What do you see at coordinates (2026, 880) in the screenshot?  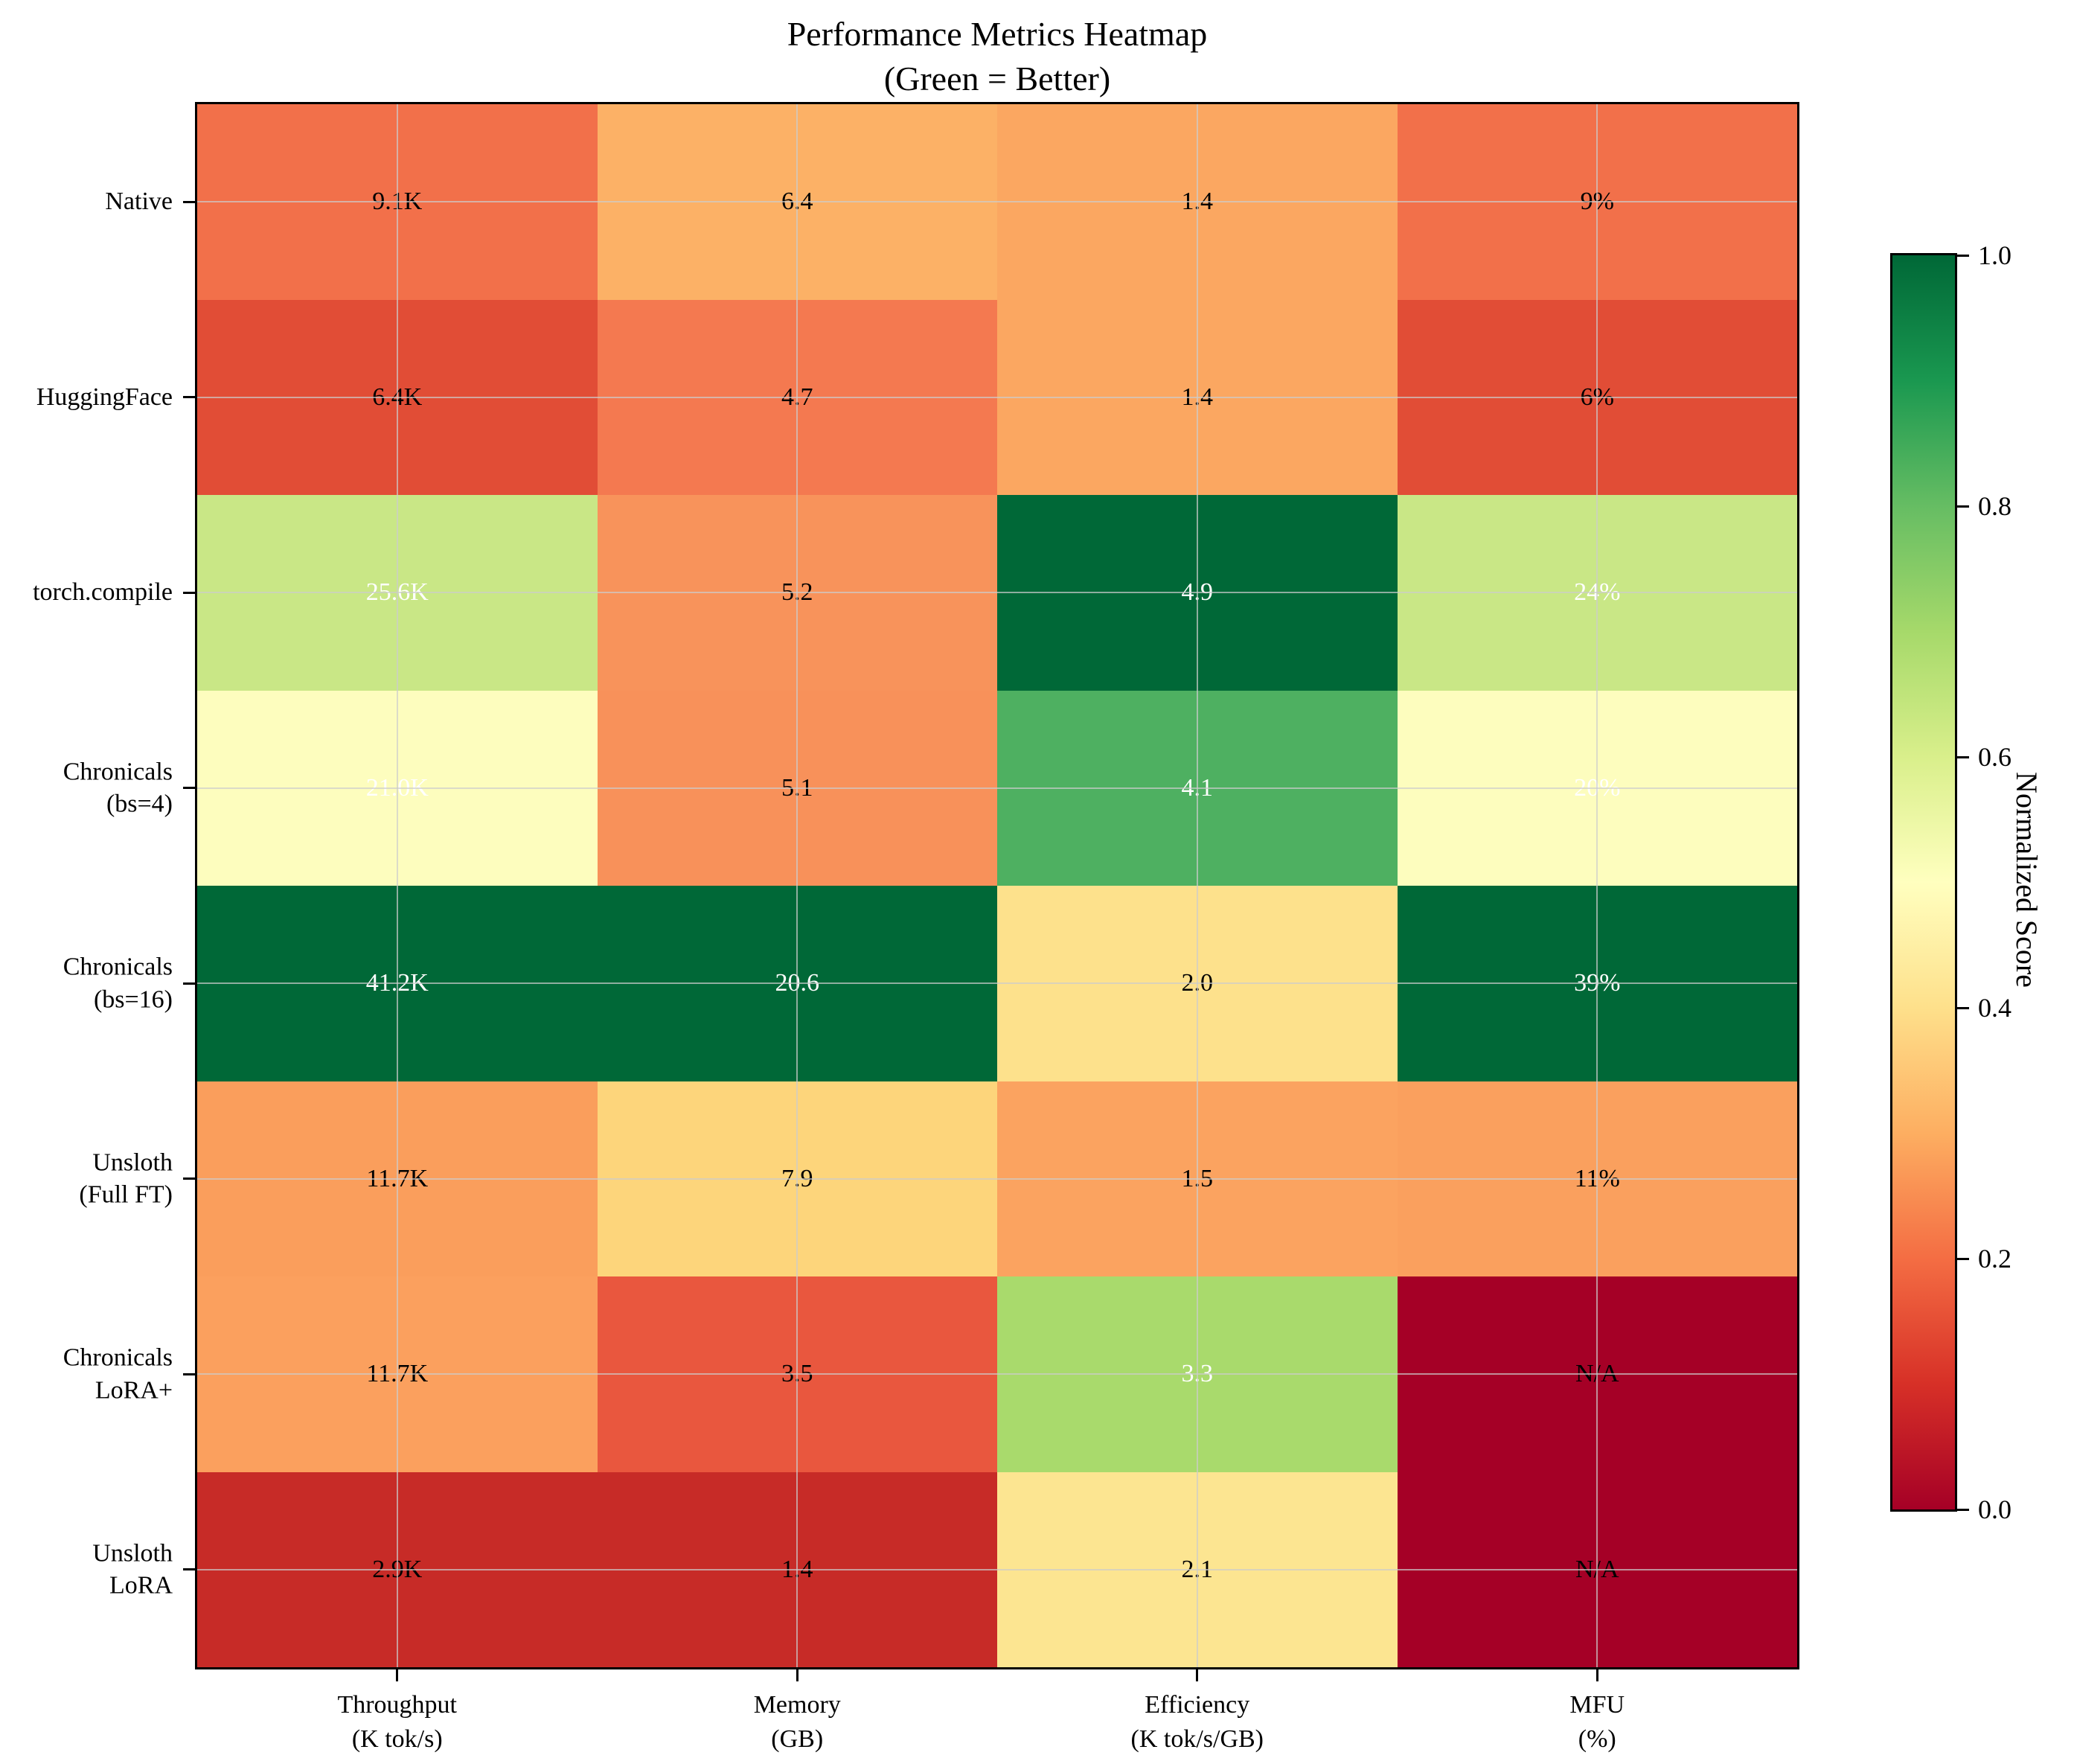 I see `colorbar-axis-label: Normalized Score` at bounding box center [2026, 880].